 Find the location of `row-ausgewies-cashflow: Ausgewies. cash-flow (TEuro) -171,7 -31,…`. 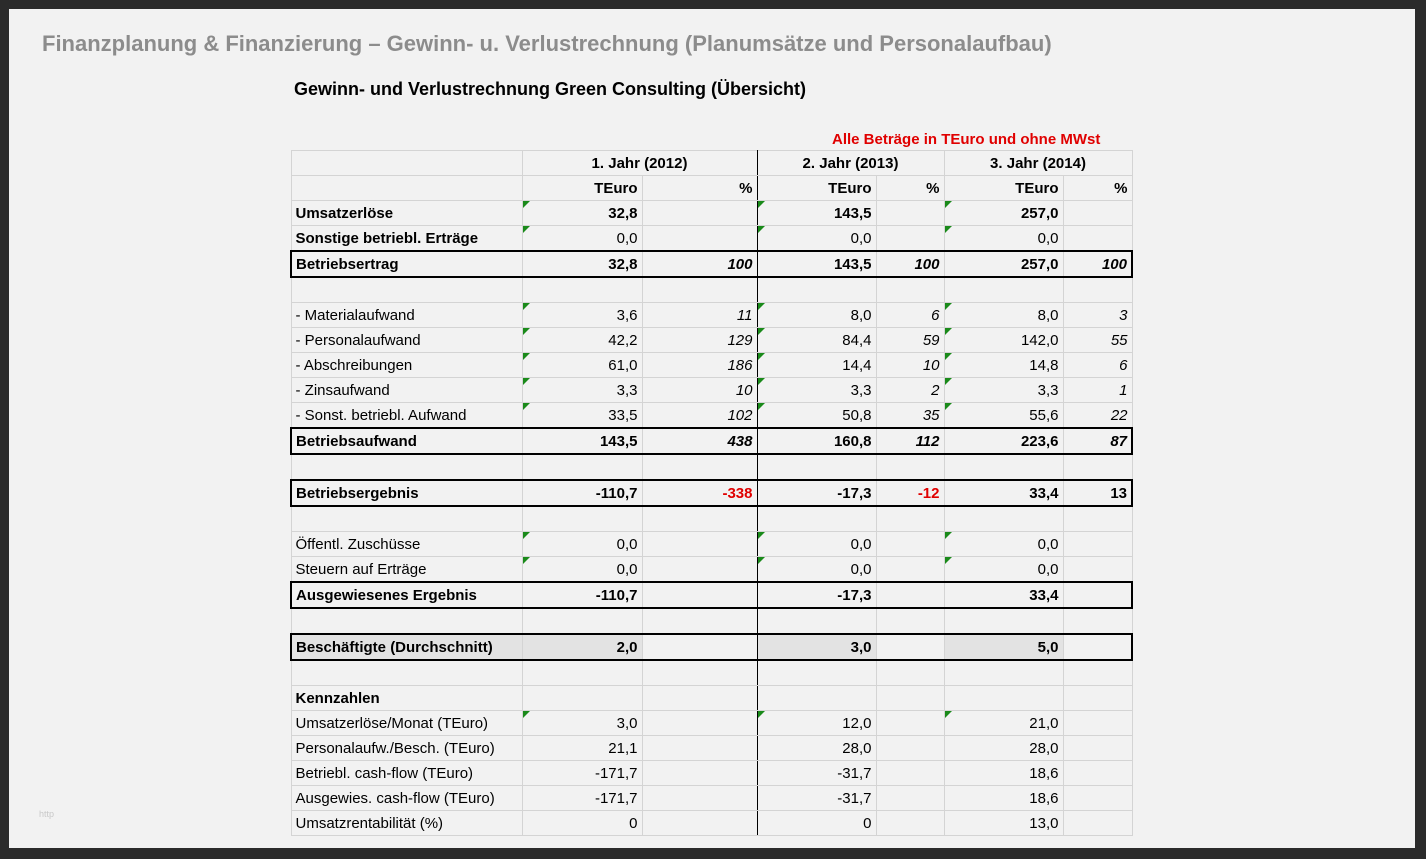

row-ausgewies-cashflow: Ausgewies. cash-flow (TEuro) -171,7 -31,… is located at coordinates (711, 798).